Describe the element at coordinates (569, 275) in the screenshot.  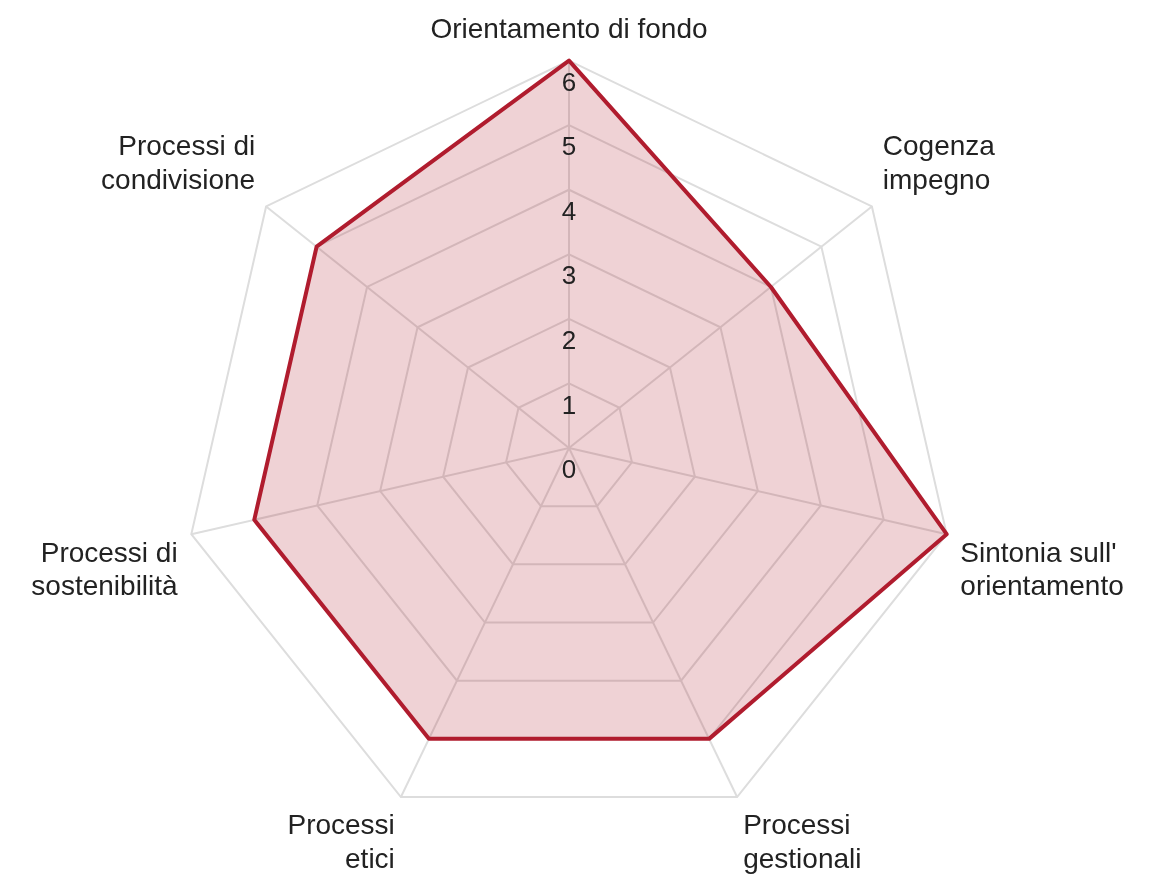
I see `y-tick-label: 3` at that location.